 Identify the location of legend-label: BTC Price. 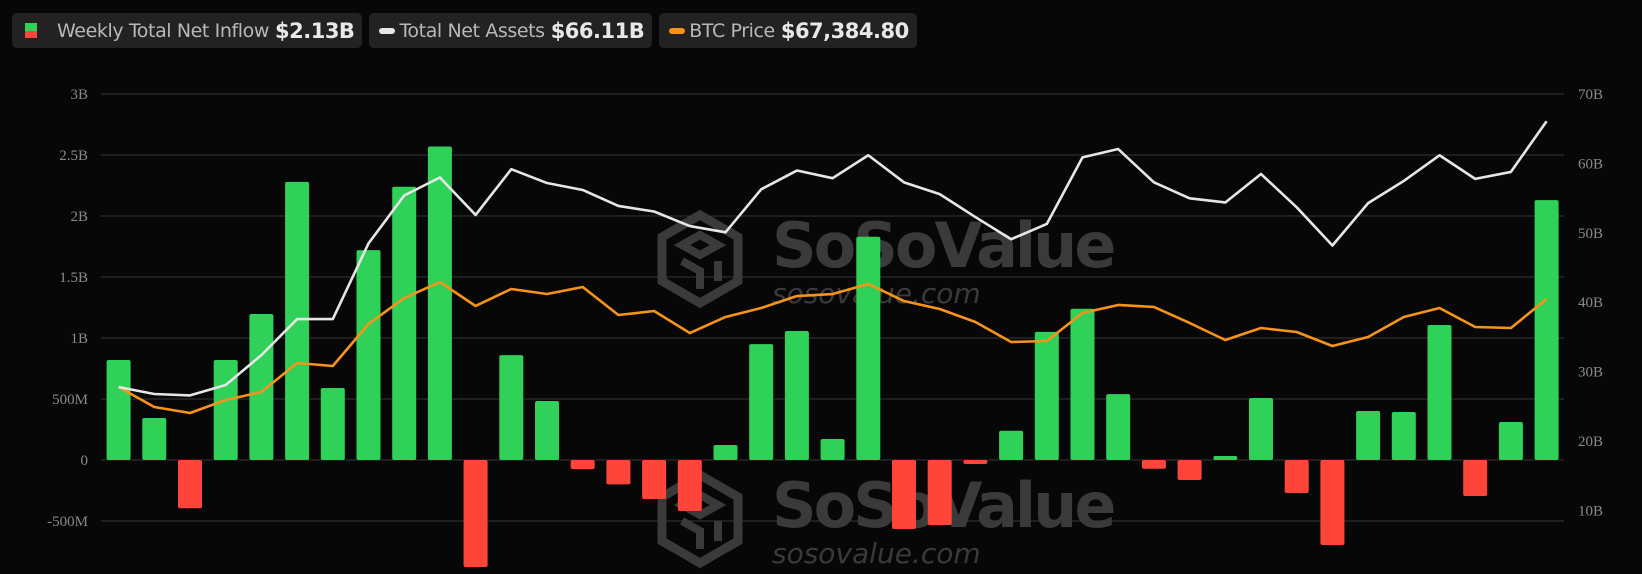
(732, 30).